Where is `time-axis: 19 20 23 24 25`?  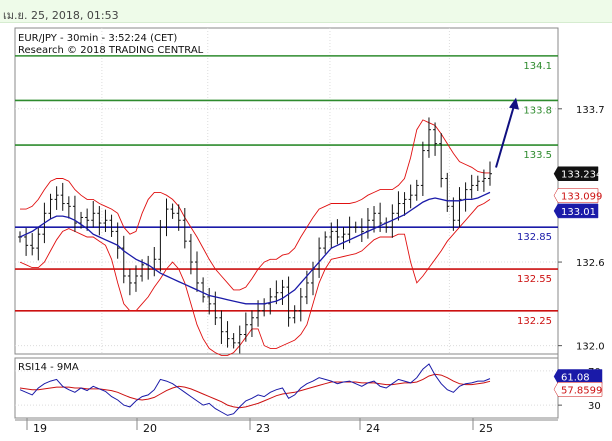
time-axis: 19 20 23 24 25 is located at coordinates (286, 426).